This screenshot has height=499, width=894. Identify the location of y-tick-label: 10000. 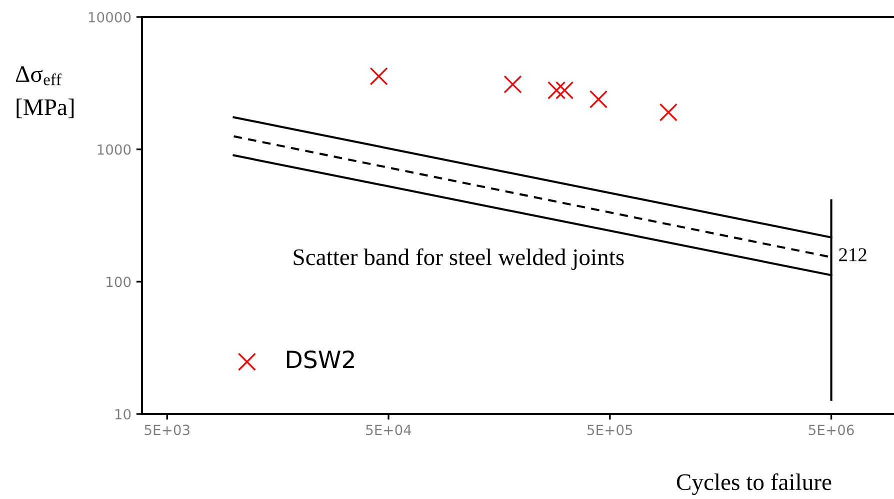
(109, 17).